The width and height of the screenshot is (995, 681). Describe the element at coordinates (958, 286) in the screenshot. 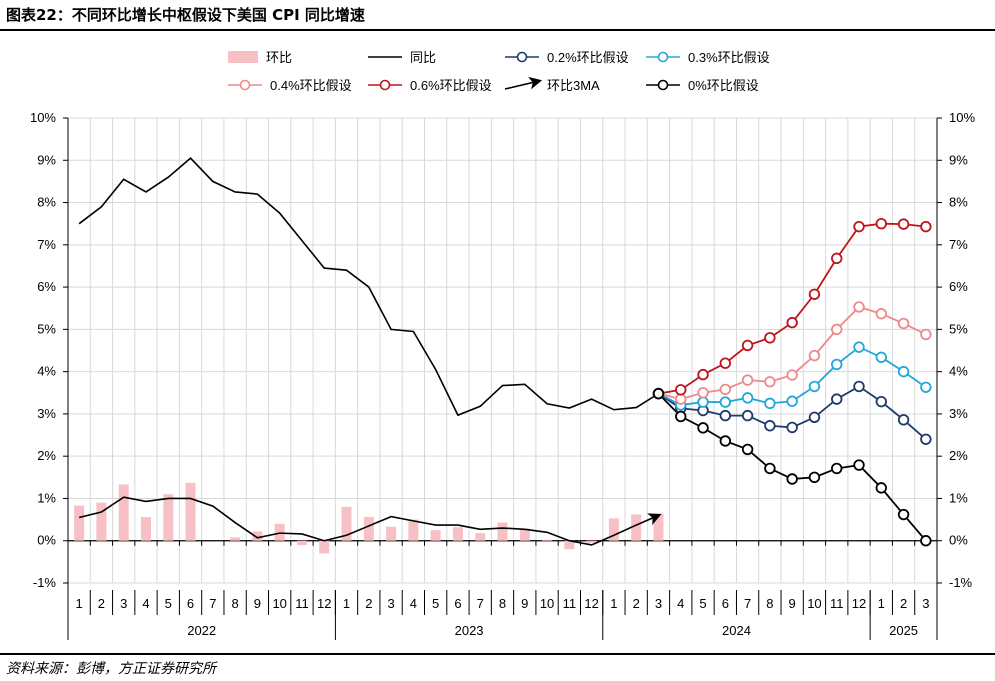

I see `y-tick-label-right: 6%` at that location.